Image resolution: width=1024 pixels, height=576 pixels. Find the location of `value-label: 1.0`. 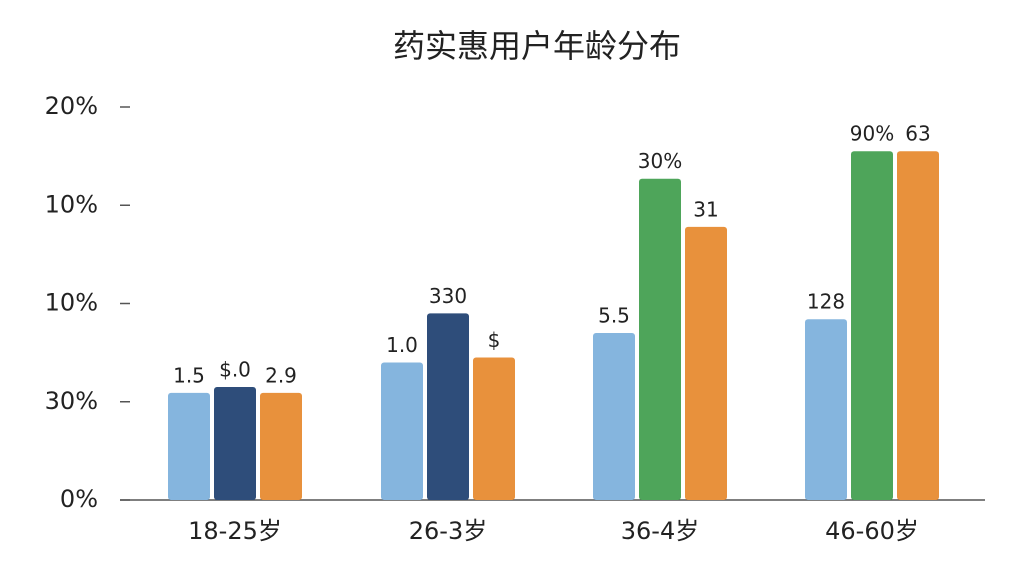

value-label: 1.0 is located at coordinates (402, 345).